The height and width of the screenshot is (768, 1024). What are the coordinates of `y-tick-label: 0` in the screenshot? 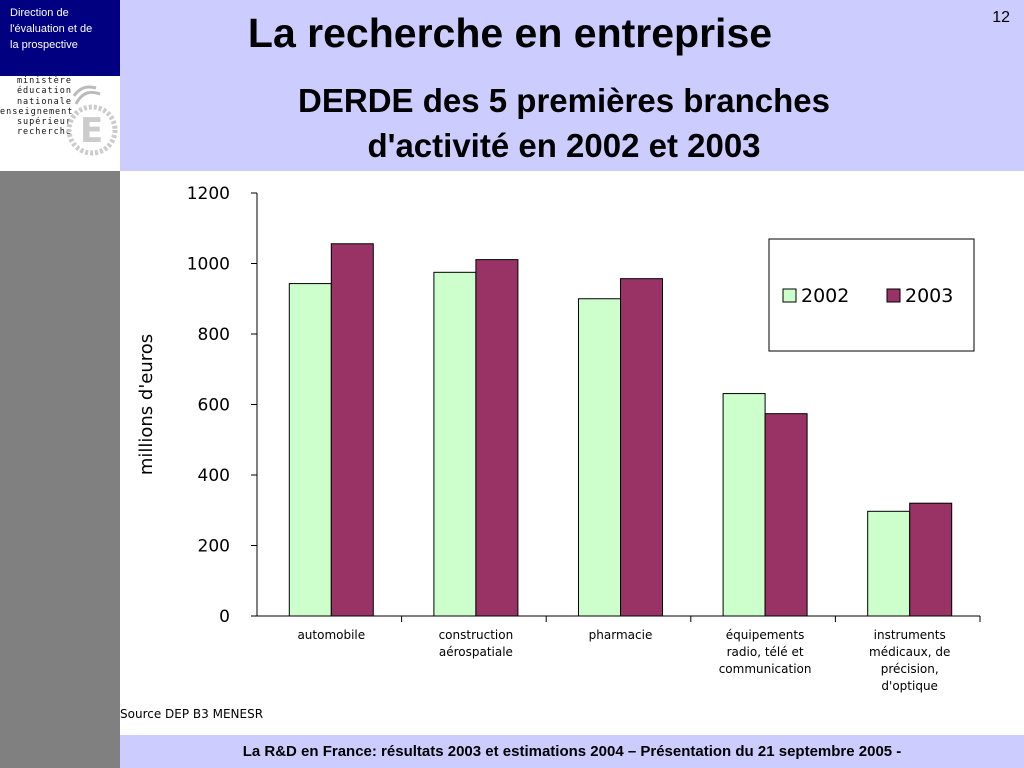 It's located at (224, 617).